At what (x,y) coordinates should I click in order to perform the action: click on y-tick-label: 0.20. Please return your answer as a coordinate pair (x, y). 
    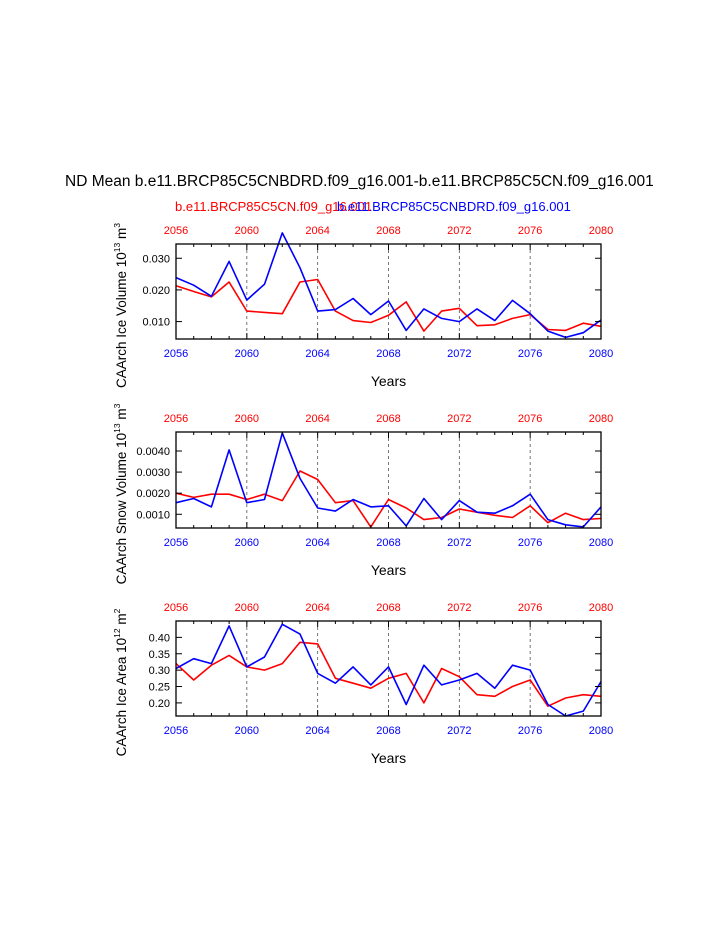
    Looking at the image, I should click on (159, 704).